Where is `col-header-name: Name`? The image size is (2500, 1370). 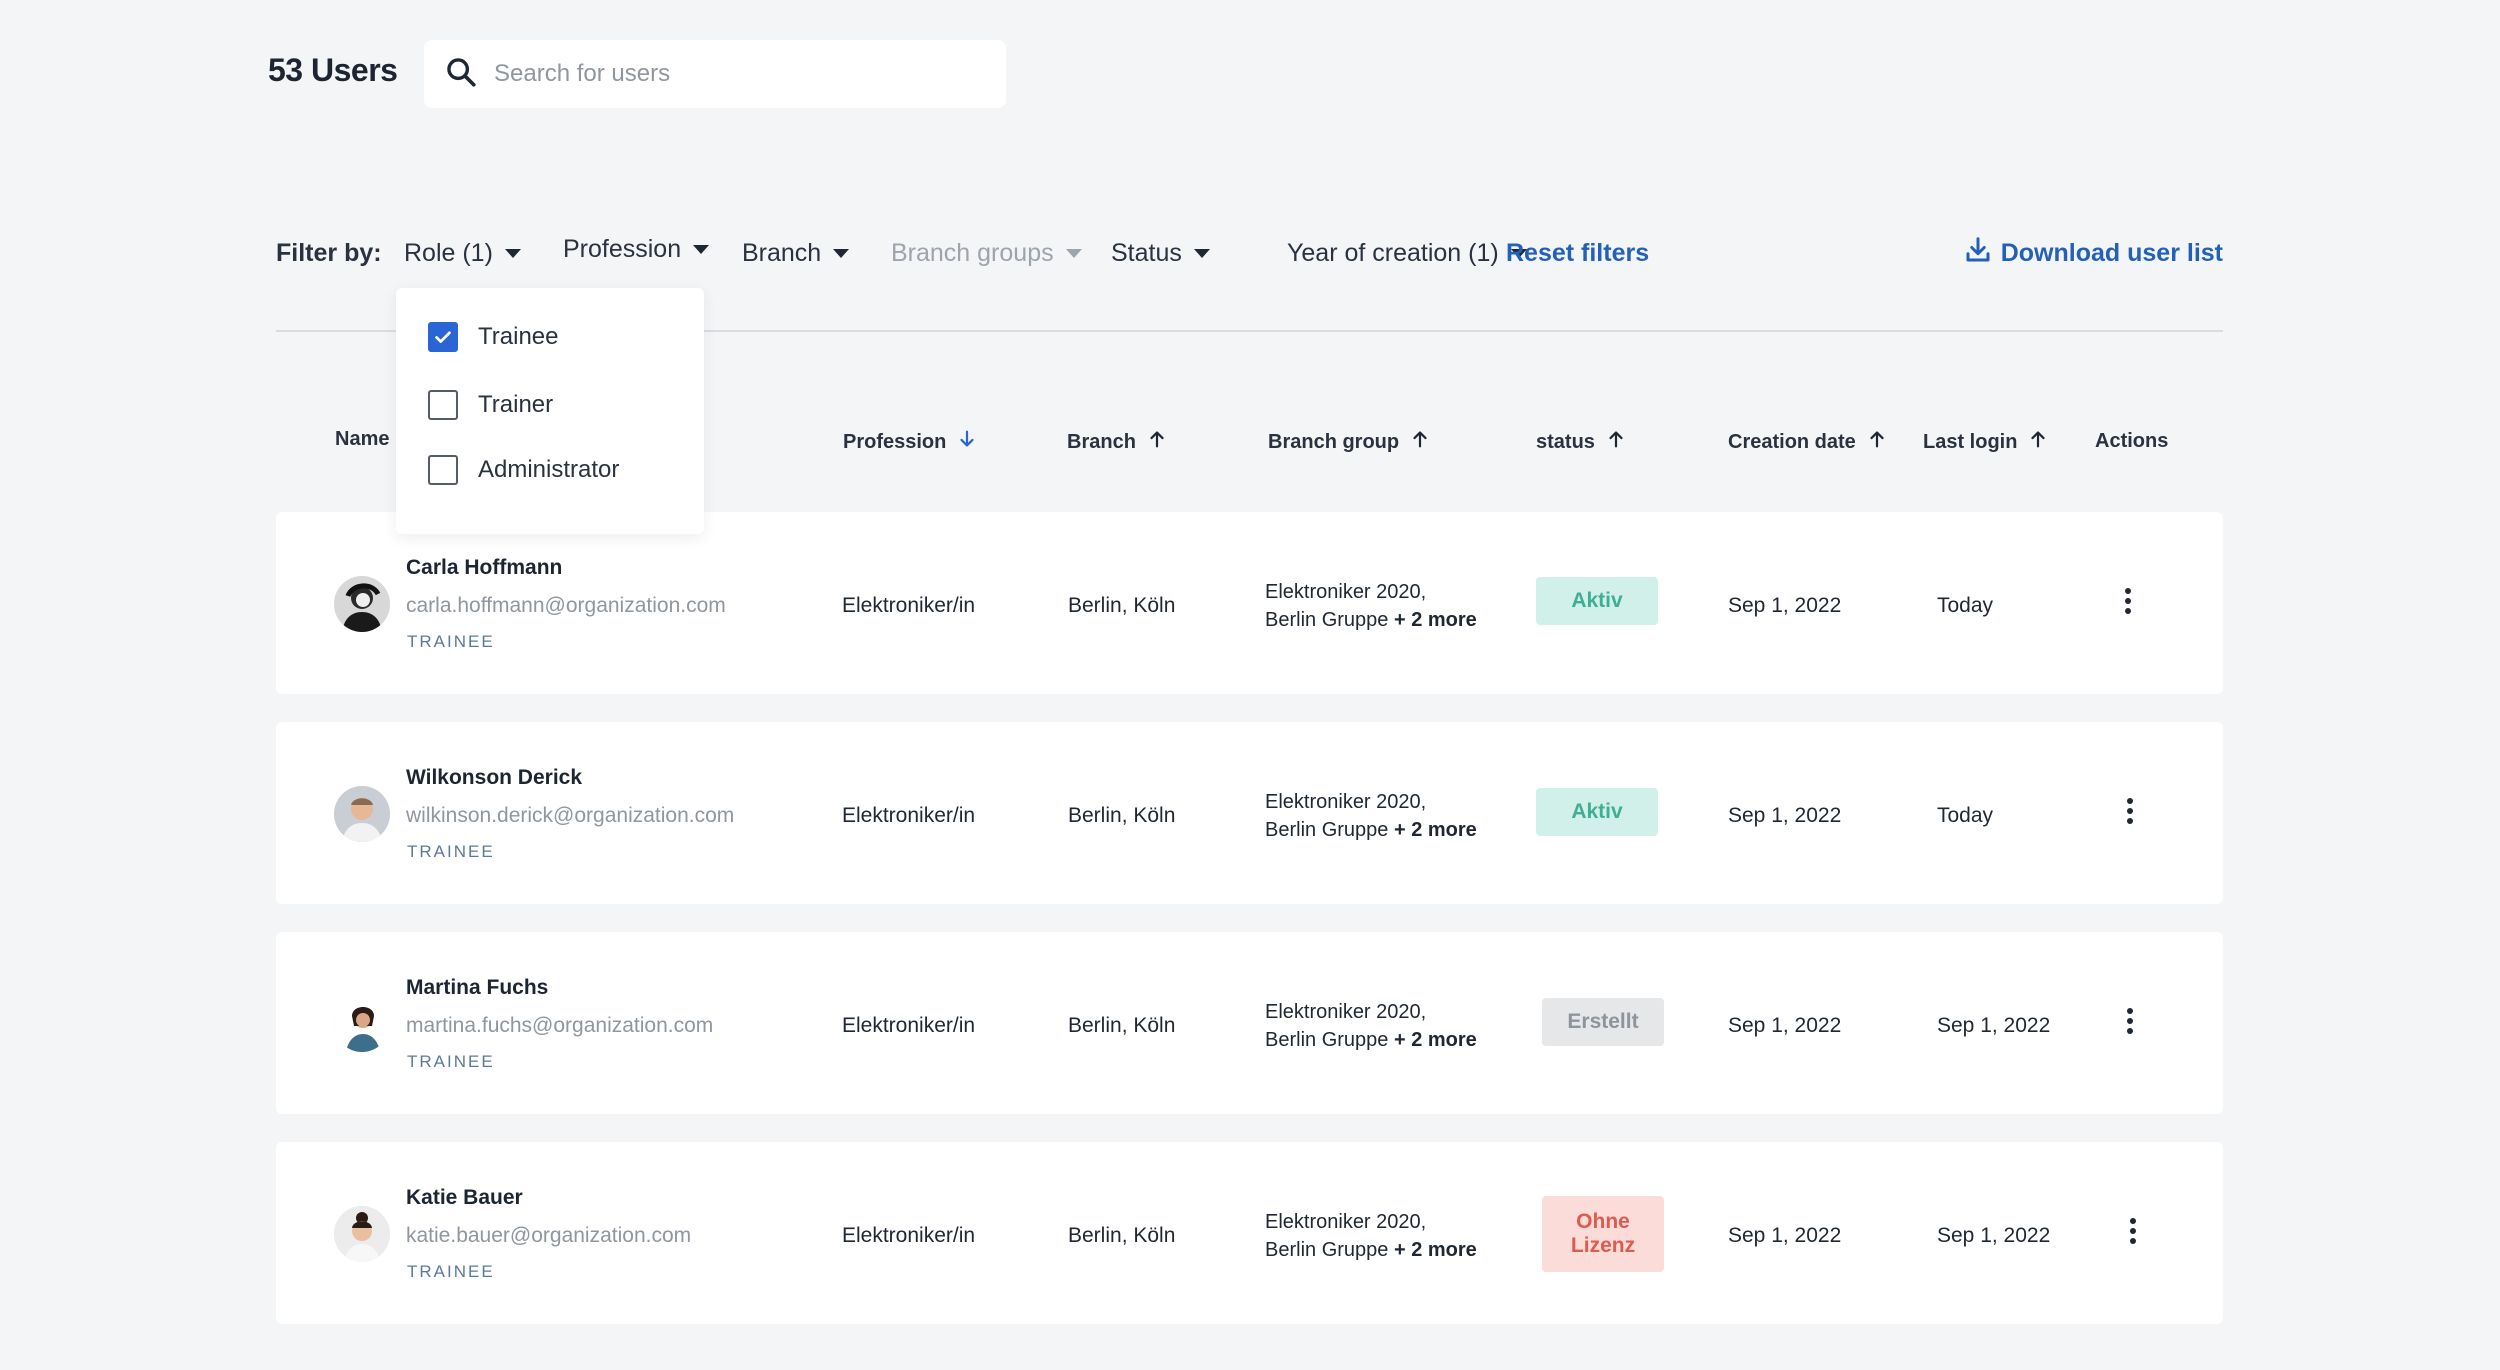
col-header-name: Name is located at coordinates (362, 439).